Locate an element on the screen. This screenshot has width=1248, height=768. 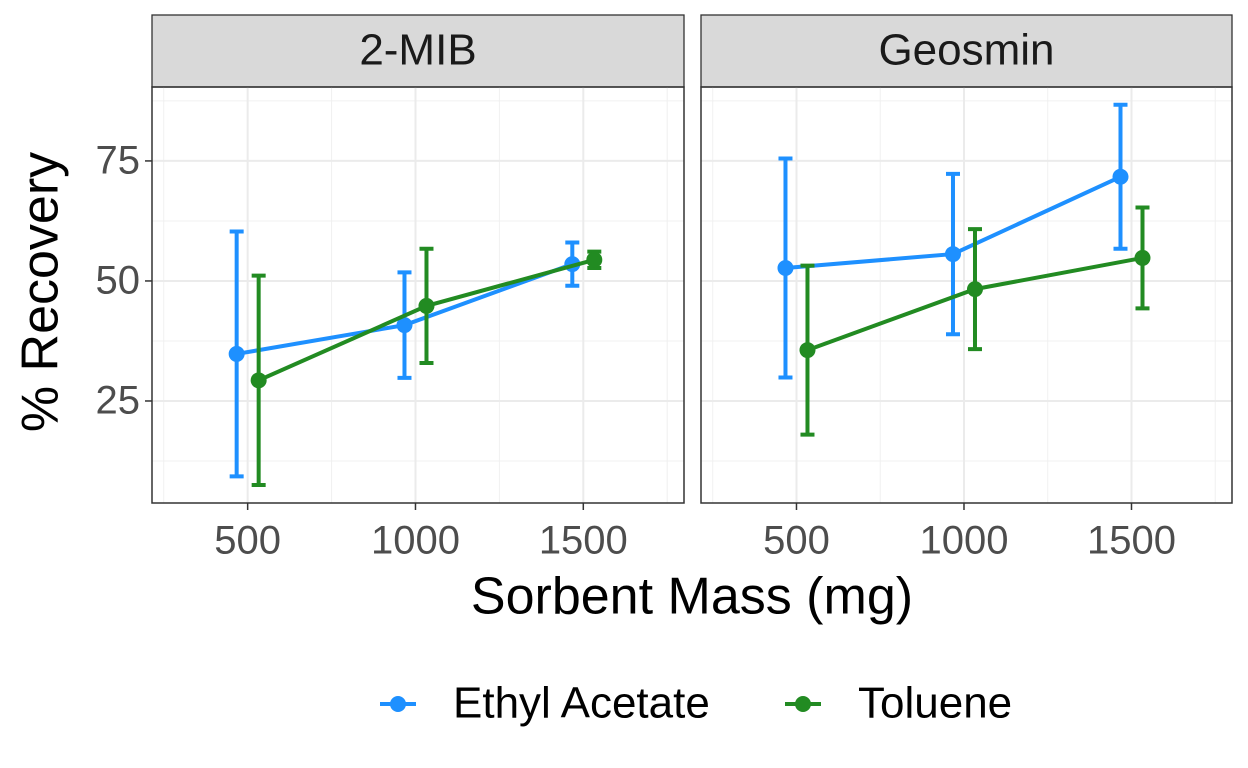
facet-title: Geosmin is located at coordinates (966, 50).